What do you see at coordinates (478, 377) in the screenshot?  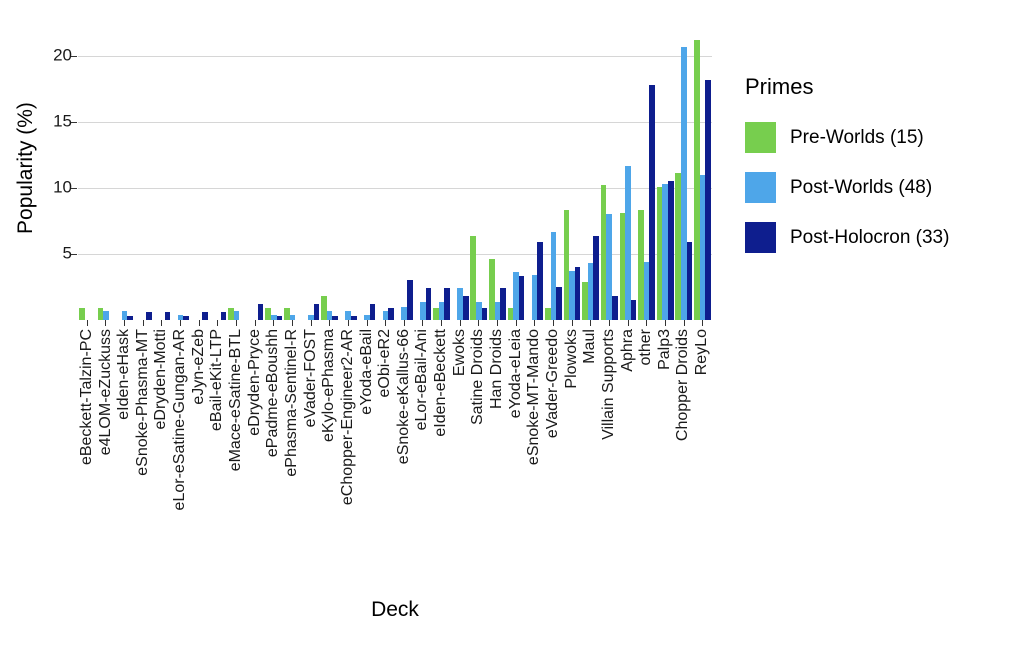 I see `x-tick-label: Satine Droids` at bounding box center [478, 377].